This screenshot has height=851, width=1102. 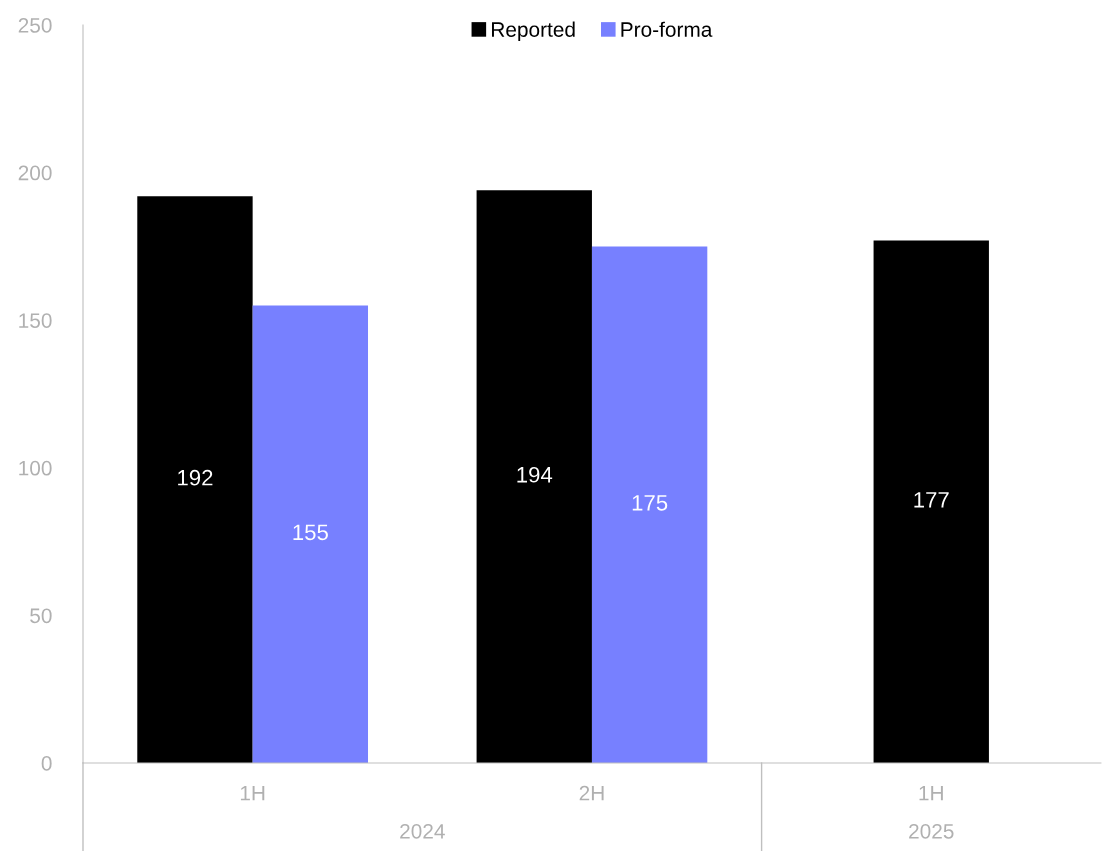 I want to click on text: 2025, so click(x=931, y=831).